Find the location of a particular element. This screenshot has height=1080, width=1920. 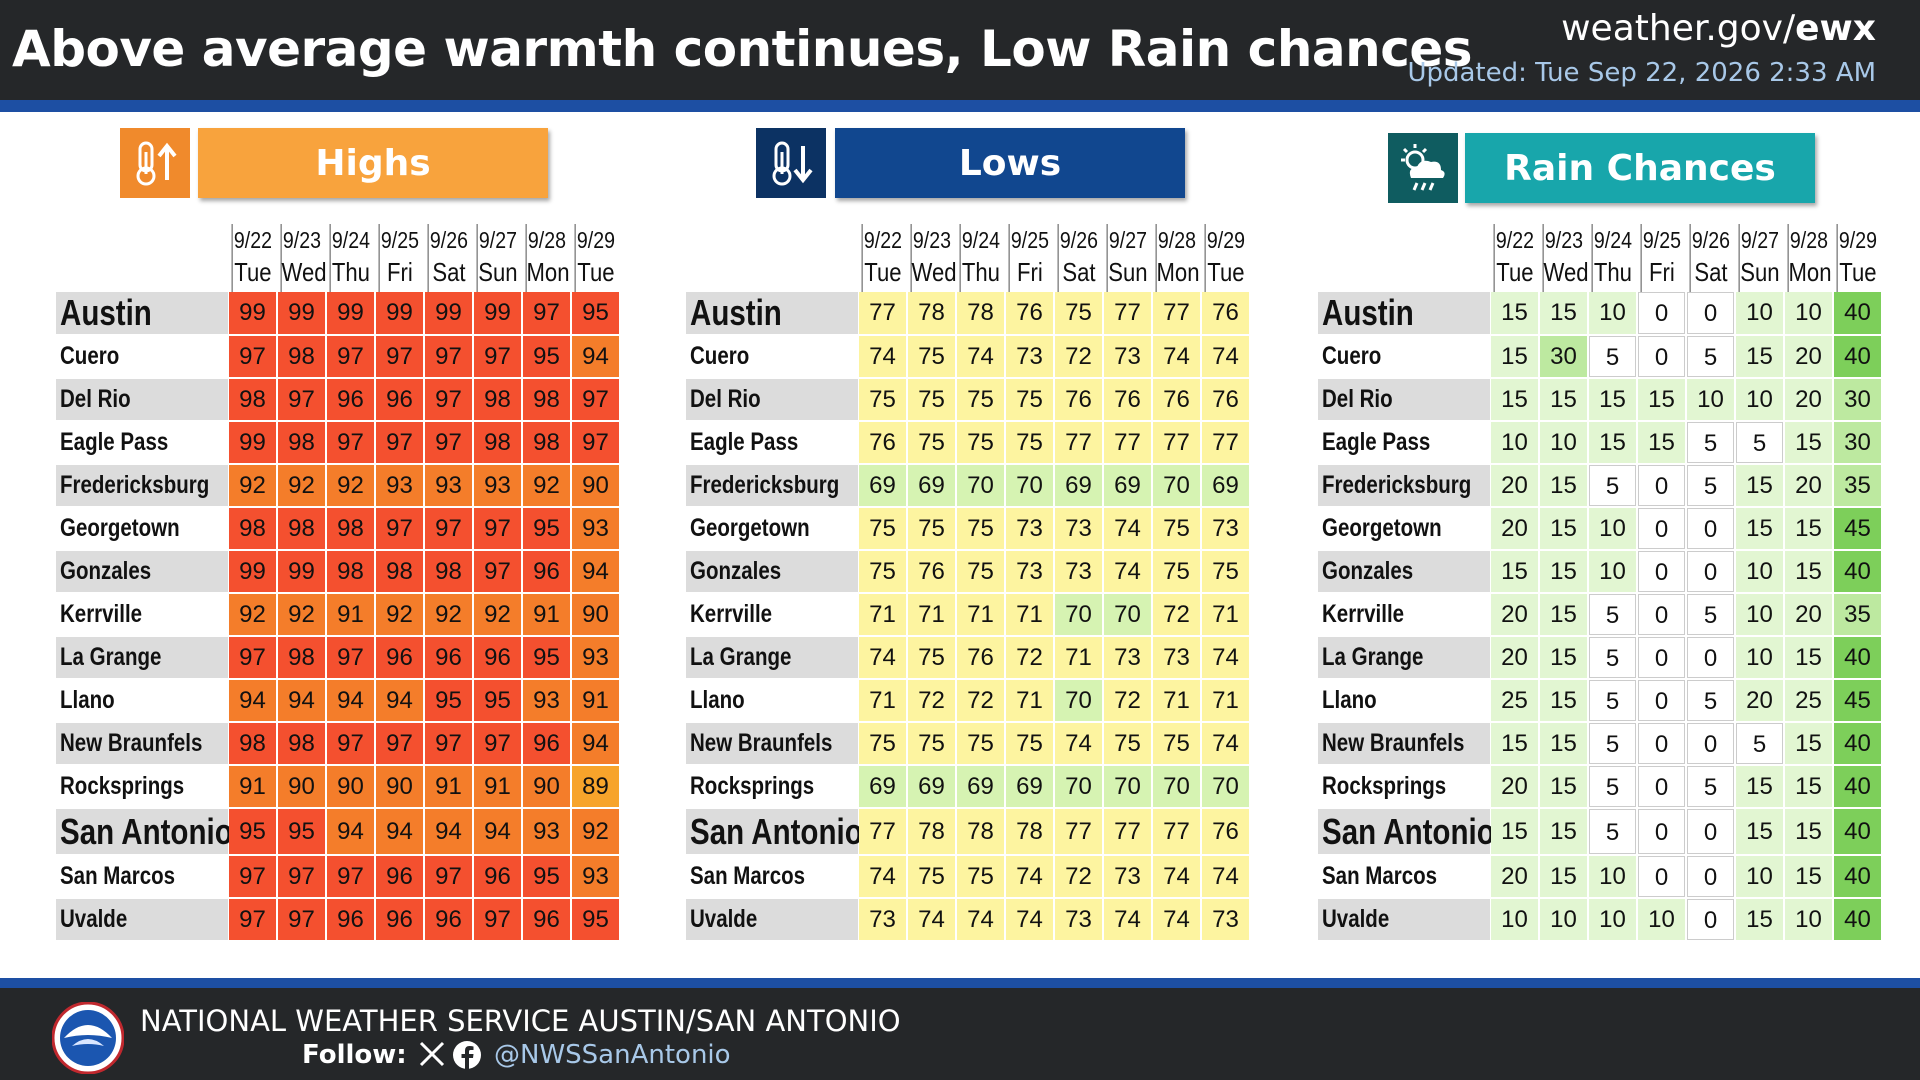

lows-value-cell: 72 is located at coordinates (1176, 614).